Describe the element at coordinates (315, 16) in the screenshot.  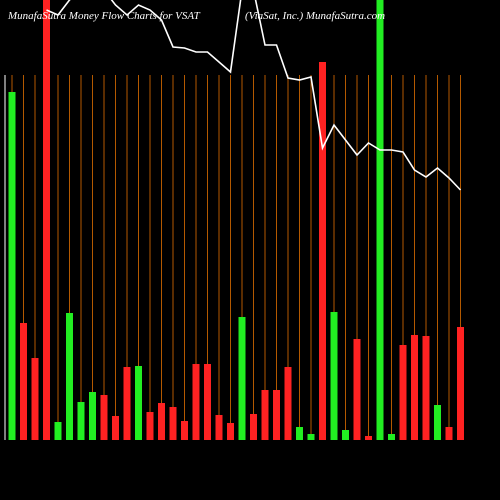
I see `chart-subtitle: (ViaSat, Inc.) MunafaSutra.com` at that location.